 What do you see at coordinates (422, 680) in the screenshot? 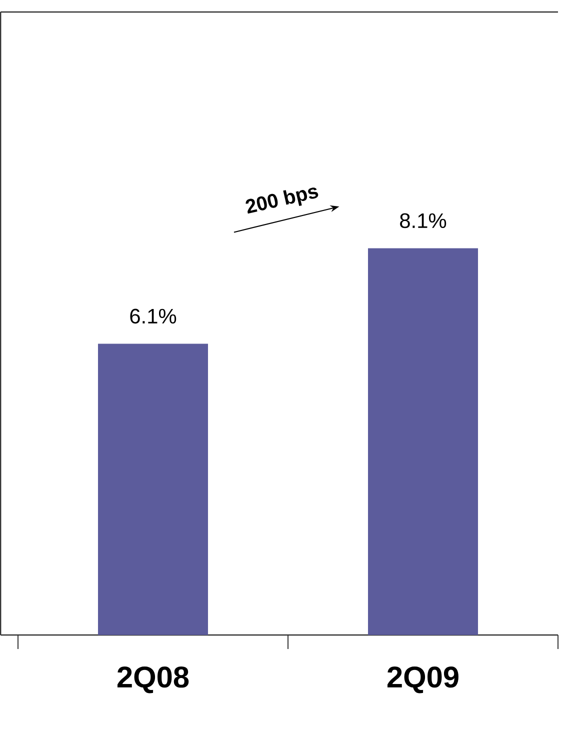
I see `x-tick-label: 2Q09` at bounding box center [422, 680].